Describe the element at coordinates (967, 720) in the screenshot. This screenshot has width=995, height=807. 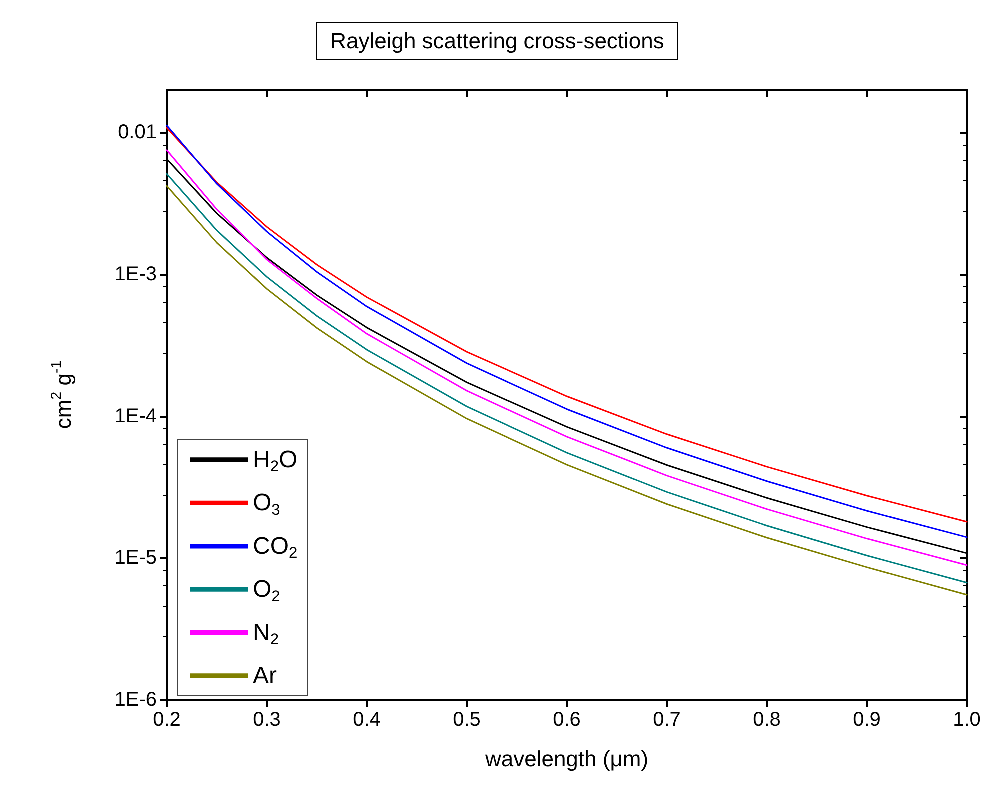
I see `x-tick-label: 1.0` at that location.